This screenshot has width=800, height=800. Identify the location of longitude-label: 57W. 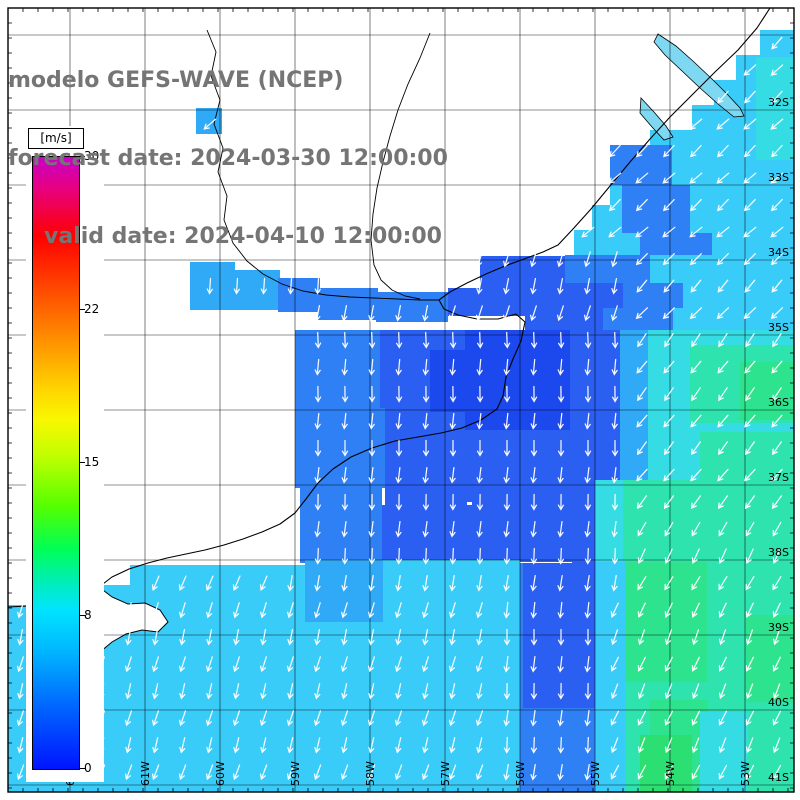
(445, 773).